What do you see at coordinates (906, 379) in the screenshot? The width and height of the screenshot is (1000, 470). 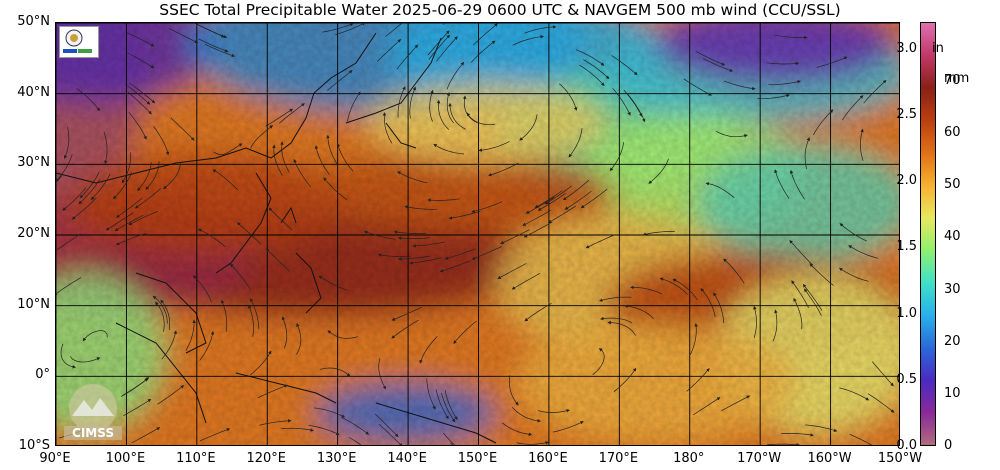 I see `colorbar-inch-tick: 0.5` at bounding box center [906, 379].